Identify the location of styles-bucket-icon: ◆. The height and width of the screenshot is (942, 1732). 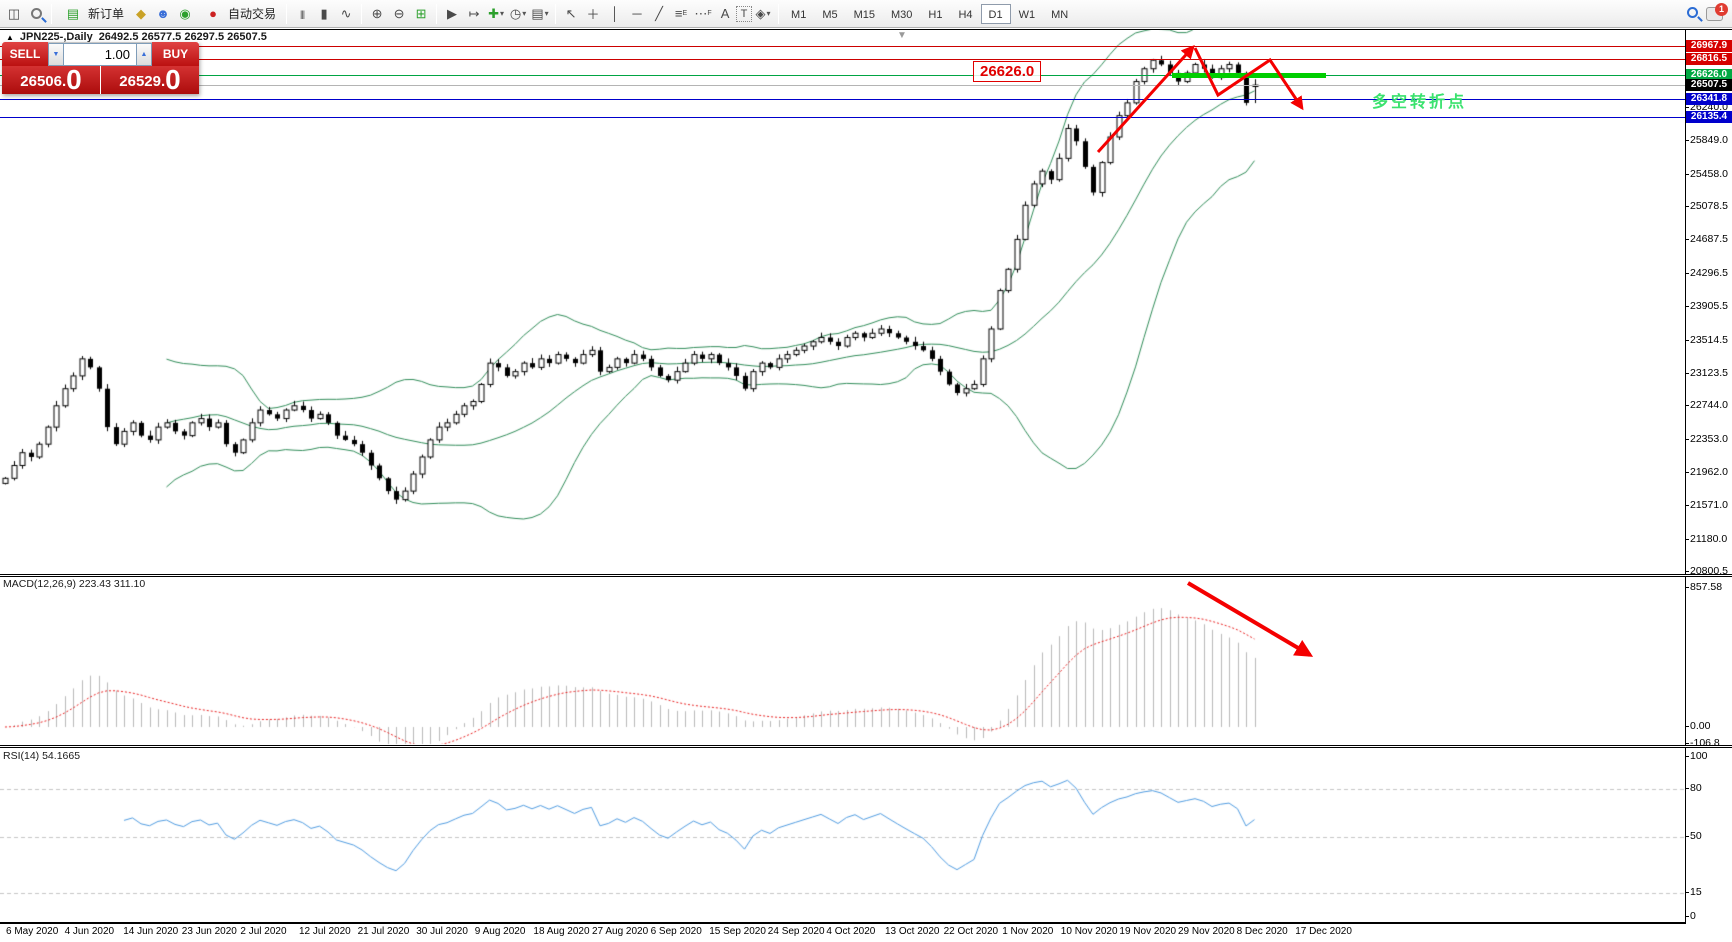
(141, 13).